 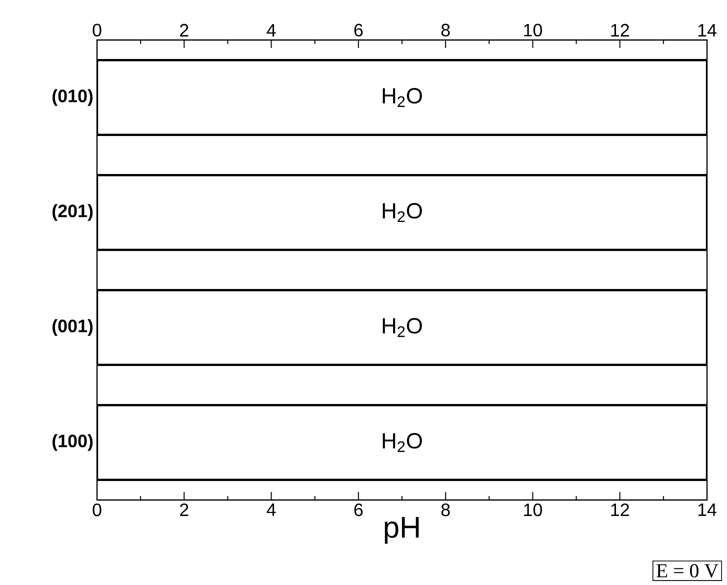 What do you see at coordinates (358, 30) in the screenshot?
I see `x2-tick-label: 6` at bounding box center [358, 30].